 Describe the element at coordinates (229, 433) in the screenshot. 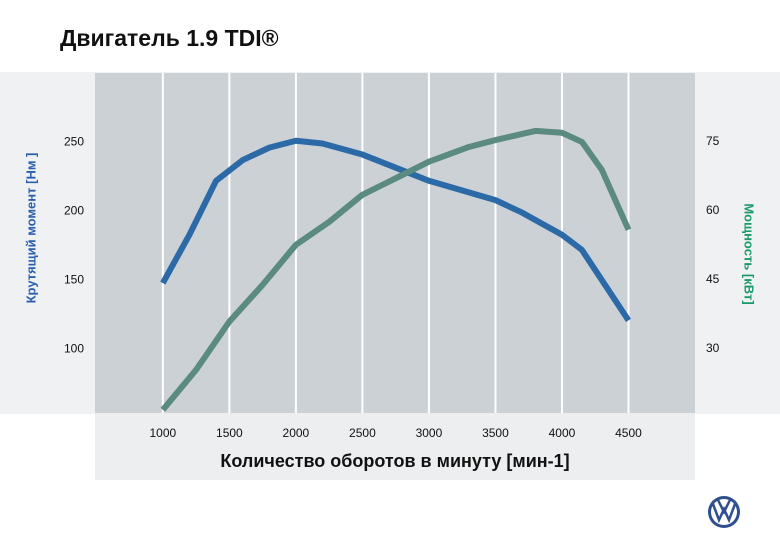

I see `x-tick-label: 1500` at that location.